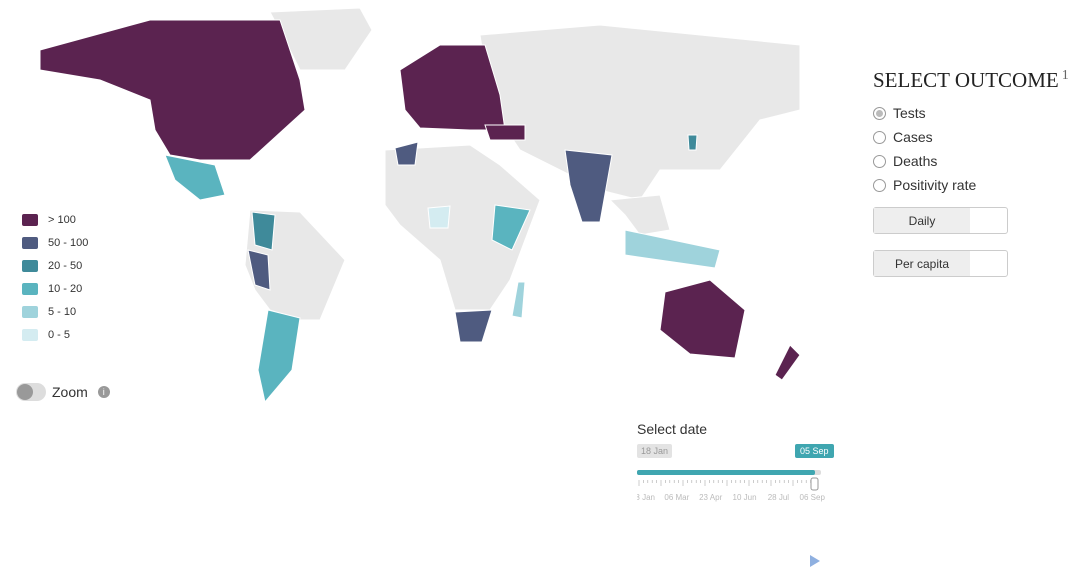 The image size is (1080, 570). What do you see at coordinates (1065, 75) in the screenshot?
I see `footnote: 1` at bounding box center [1065, 75].